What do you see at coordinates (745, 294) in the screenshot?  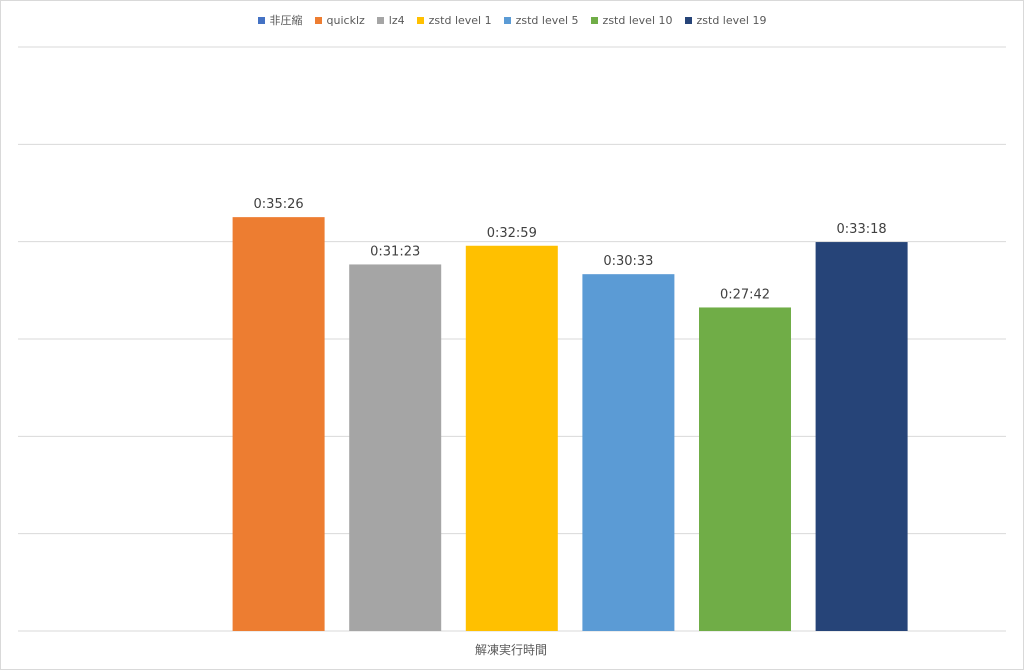 I see `data-label-zstd-level-10: 0:27:42` at bounding box center [745, 294].